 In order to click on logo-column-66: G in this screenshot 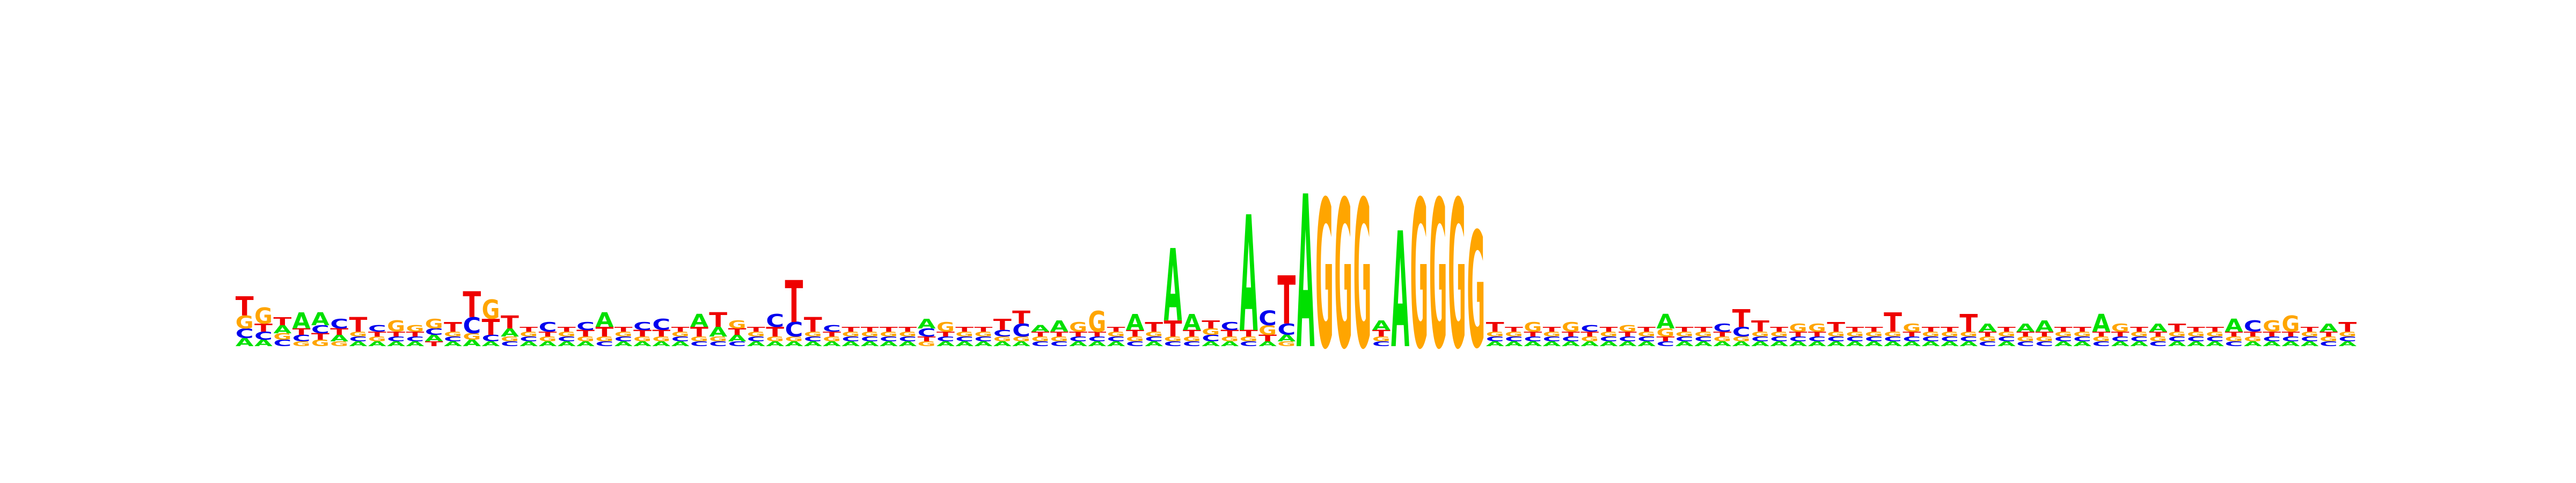, I will do `click(1476, 291)`.